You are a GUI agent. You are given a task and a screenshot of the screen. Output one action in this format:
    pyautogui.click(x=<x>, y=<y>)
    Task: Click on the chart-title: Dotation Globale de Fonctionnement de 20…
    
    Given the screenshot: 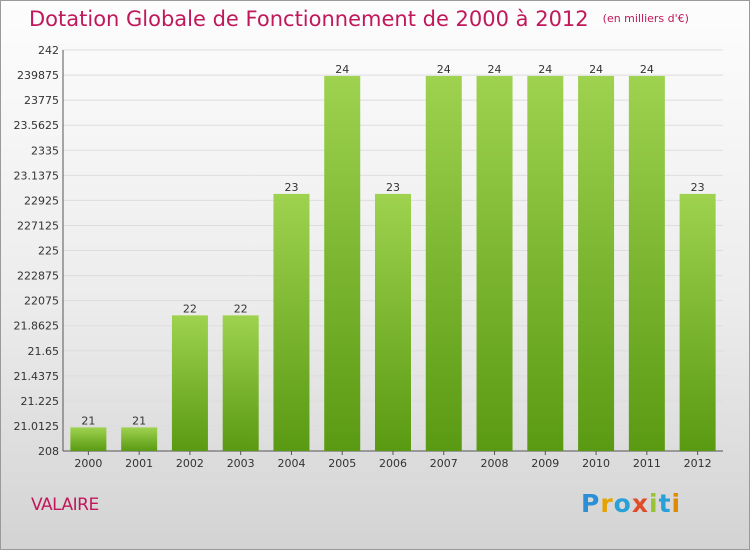 What is the action you would take?
    pyautogui.click(x=359, y=19)
    